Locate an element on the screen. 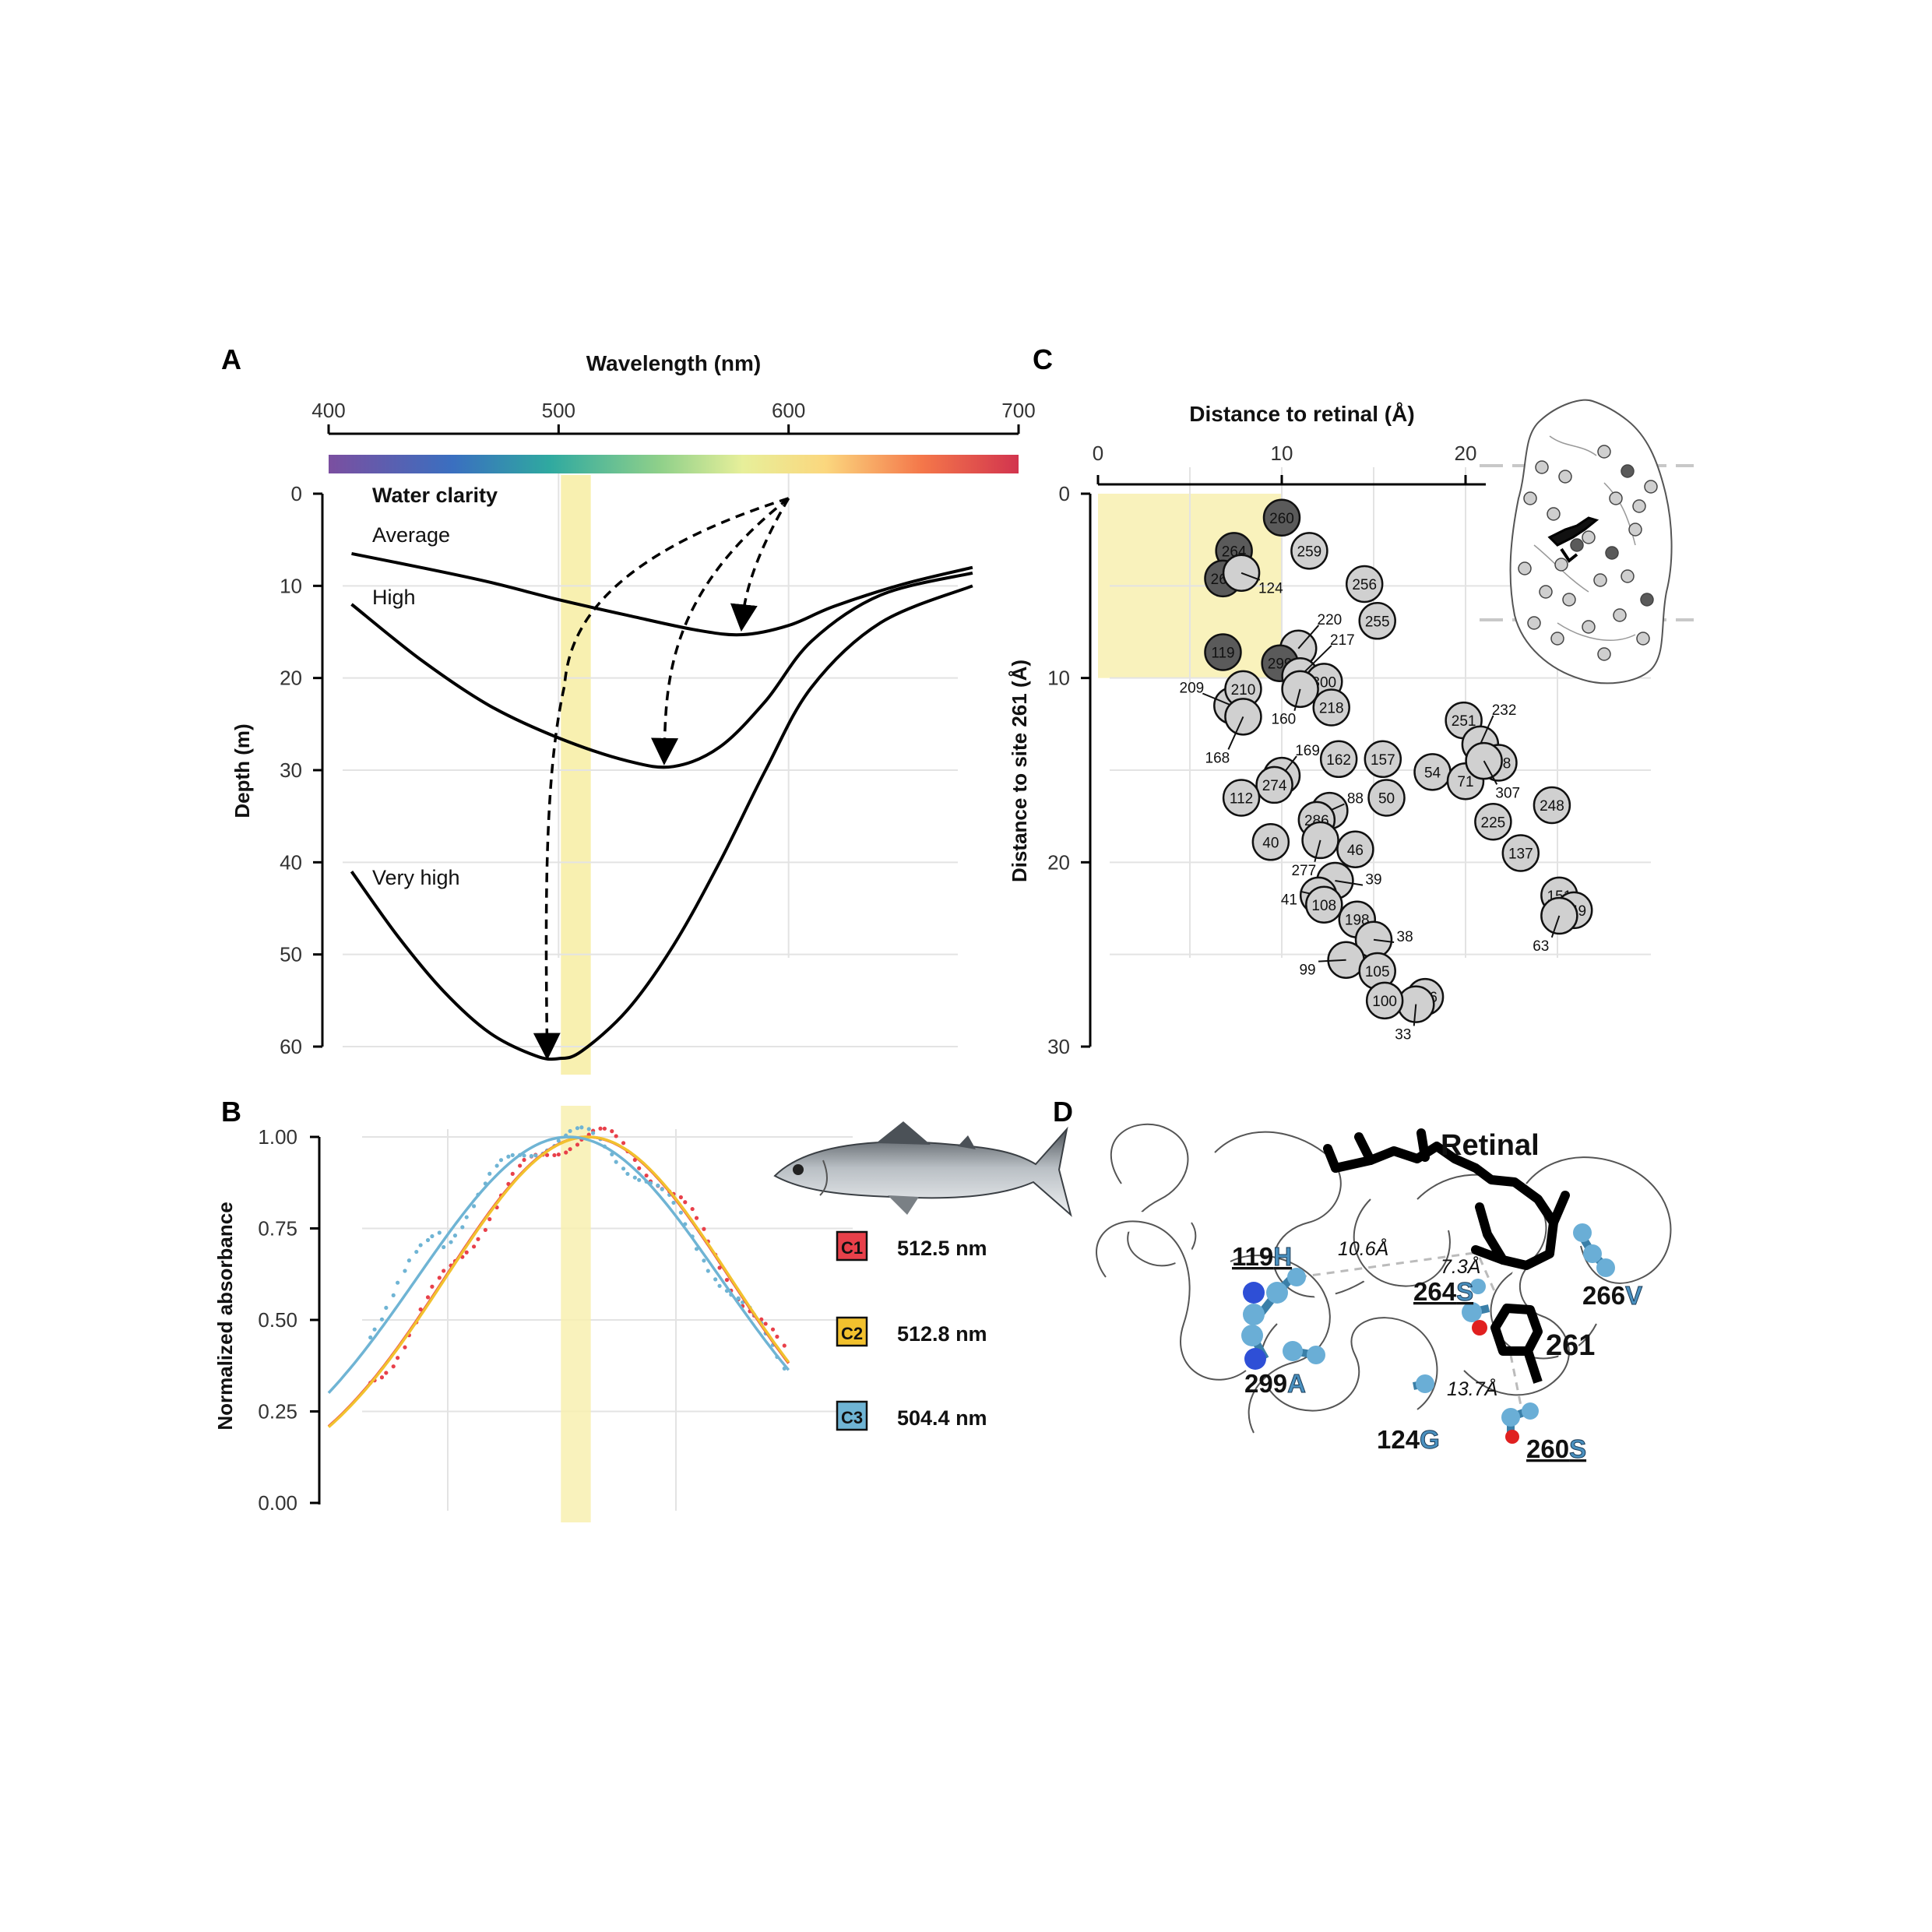 This screenshot has height=1932, width=1932. site-261-sidechain is located at coordinates (1516, 1344).